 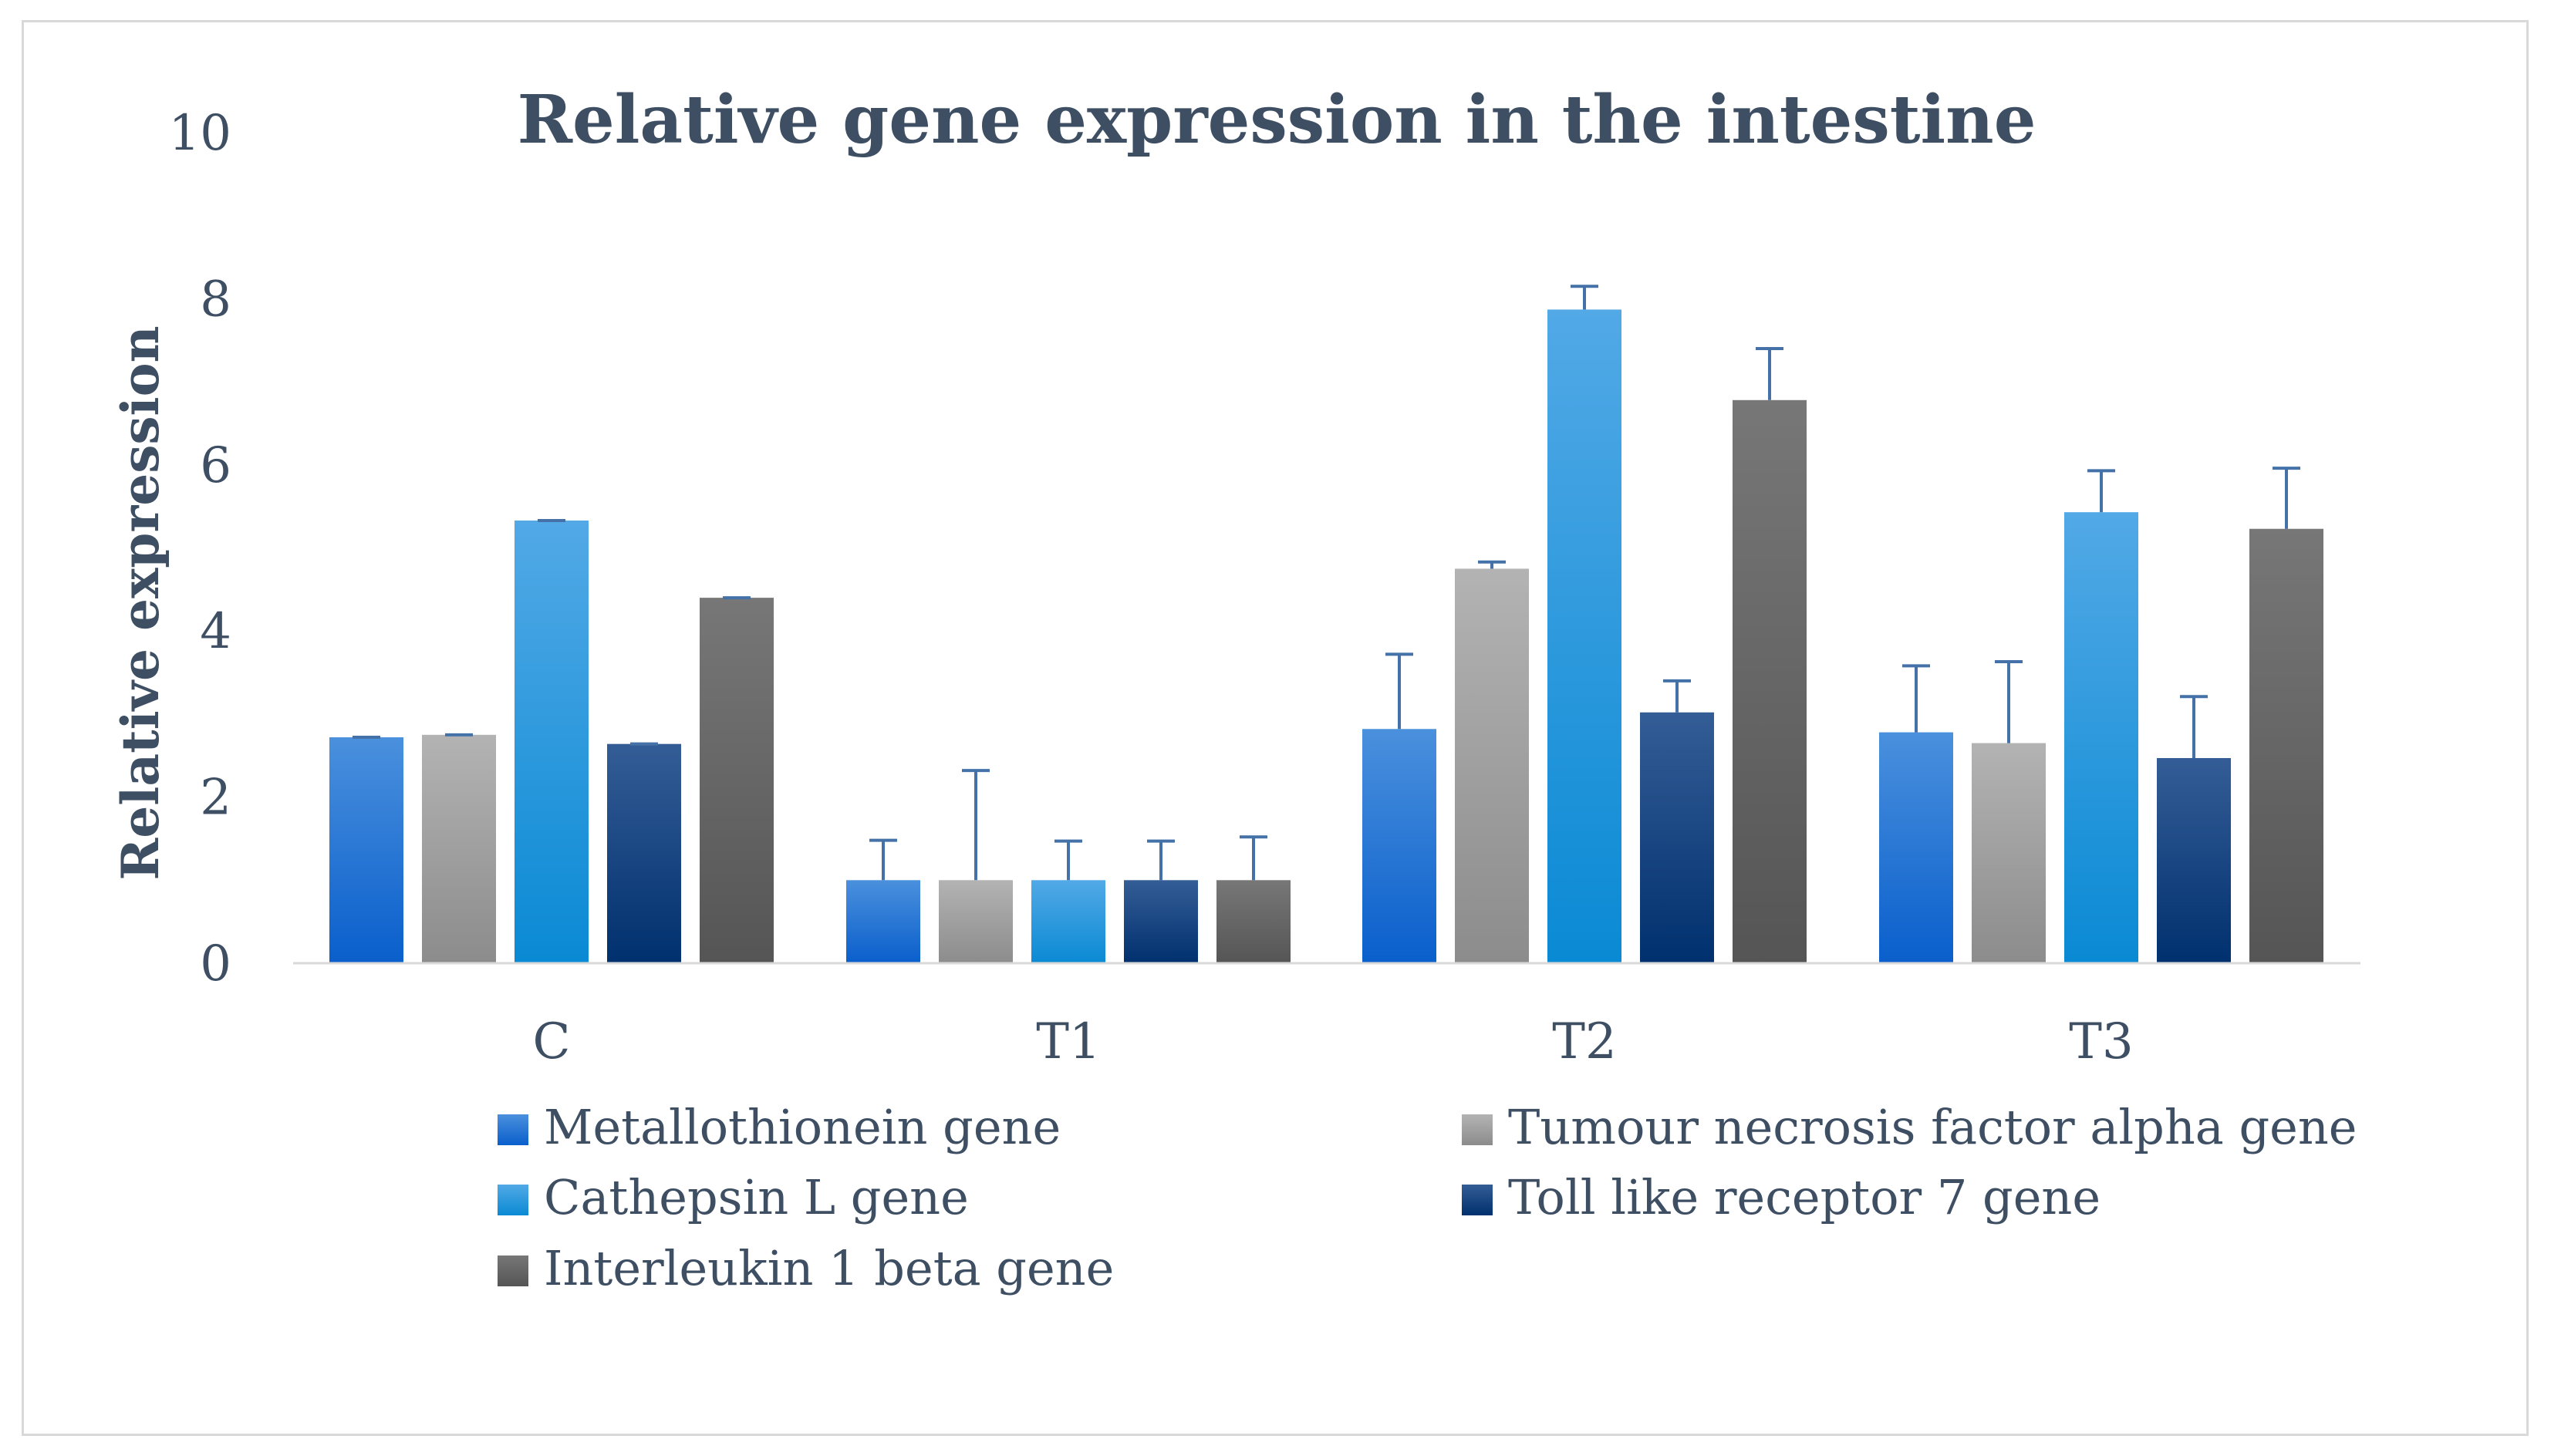 I want to click on x-tick-label: T3, so click(x=2101, y=1041).